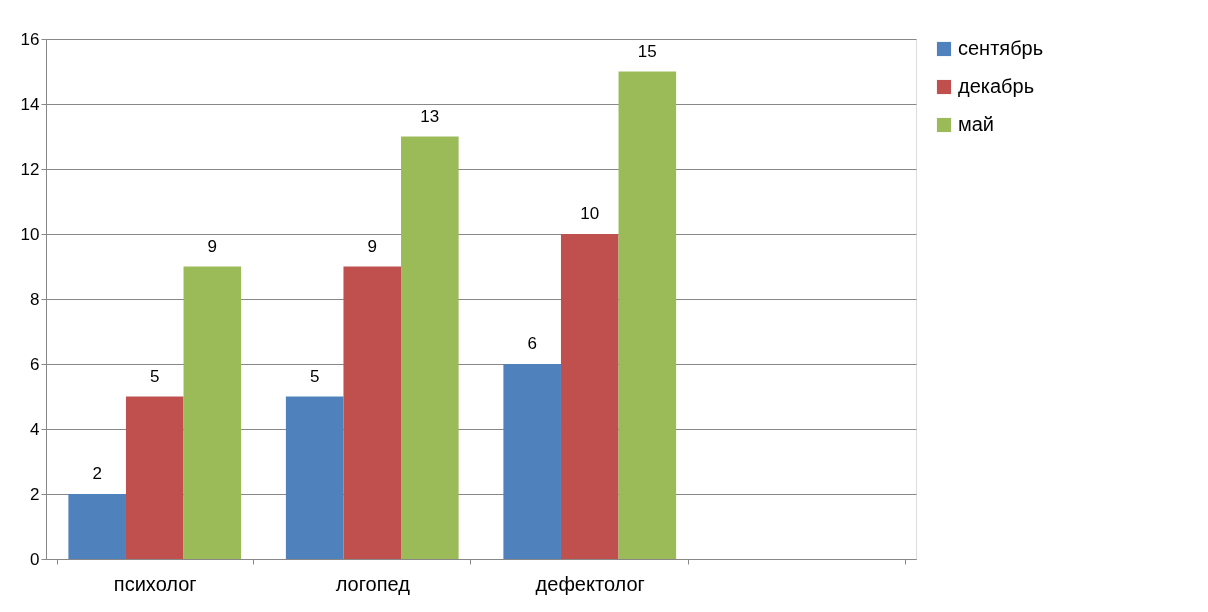  Describe the element at coordinates (430, 116) in the screenshot. I see `data-label: 13` at that location.